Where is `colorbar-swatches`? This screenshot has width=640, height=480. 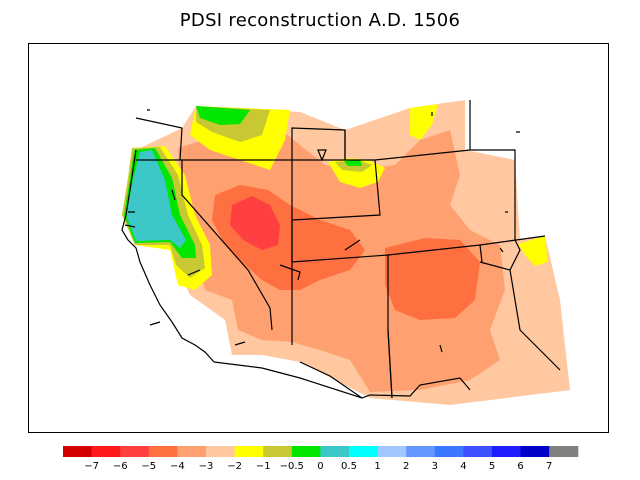
colorbar-swatches is located at coordinates (321, 451).